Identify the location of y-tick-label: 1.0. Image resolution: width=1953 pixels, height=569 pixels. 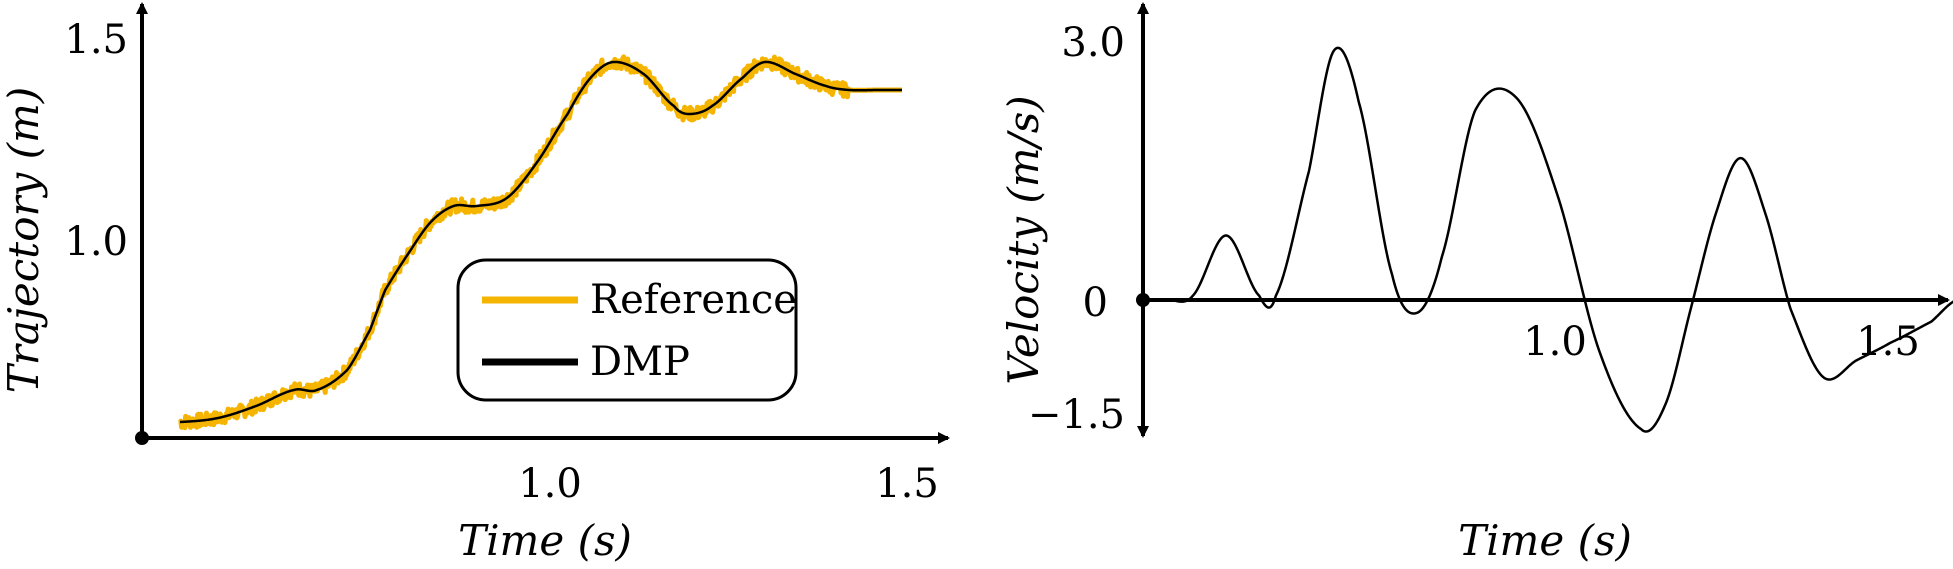
(96, 242).